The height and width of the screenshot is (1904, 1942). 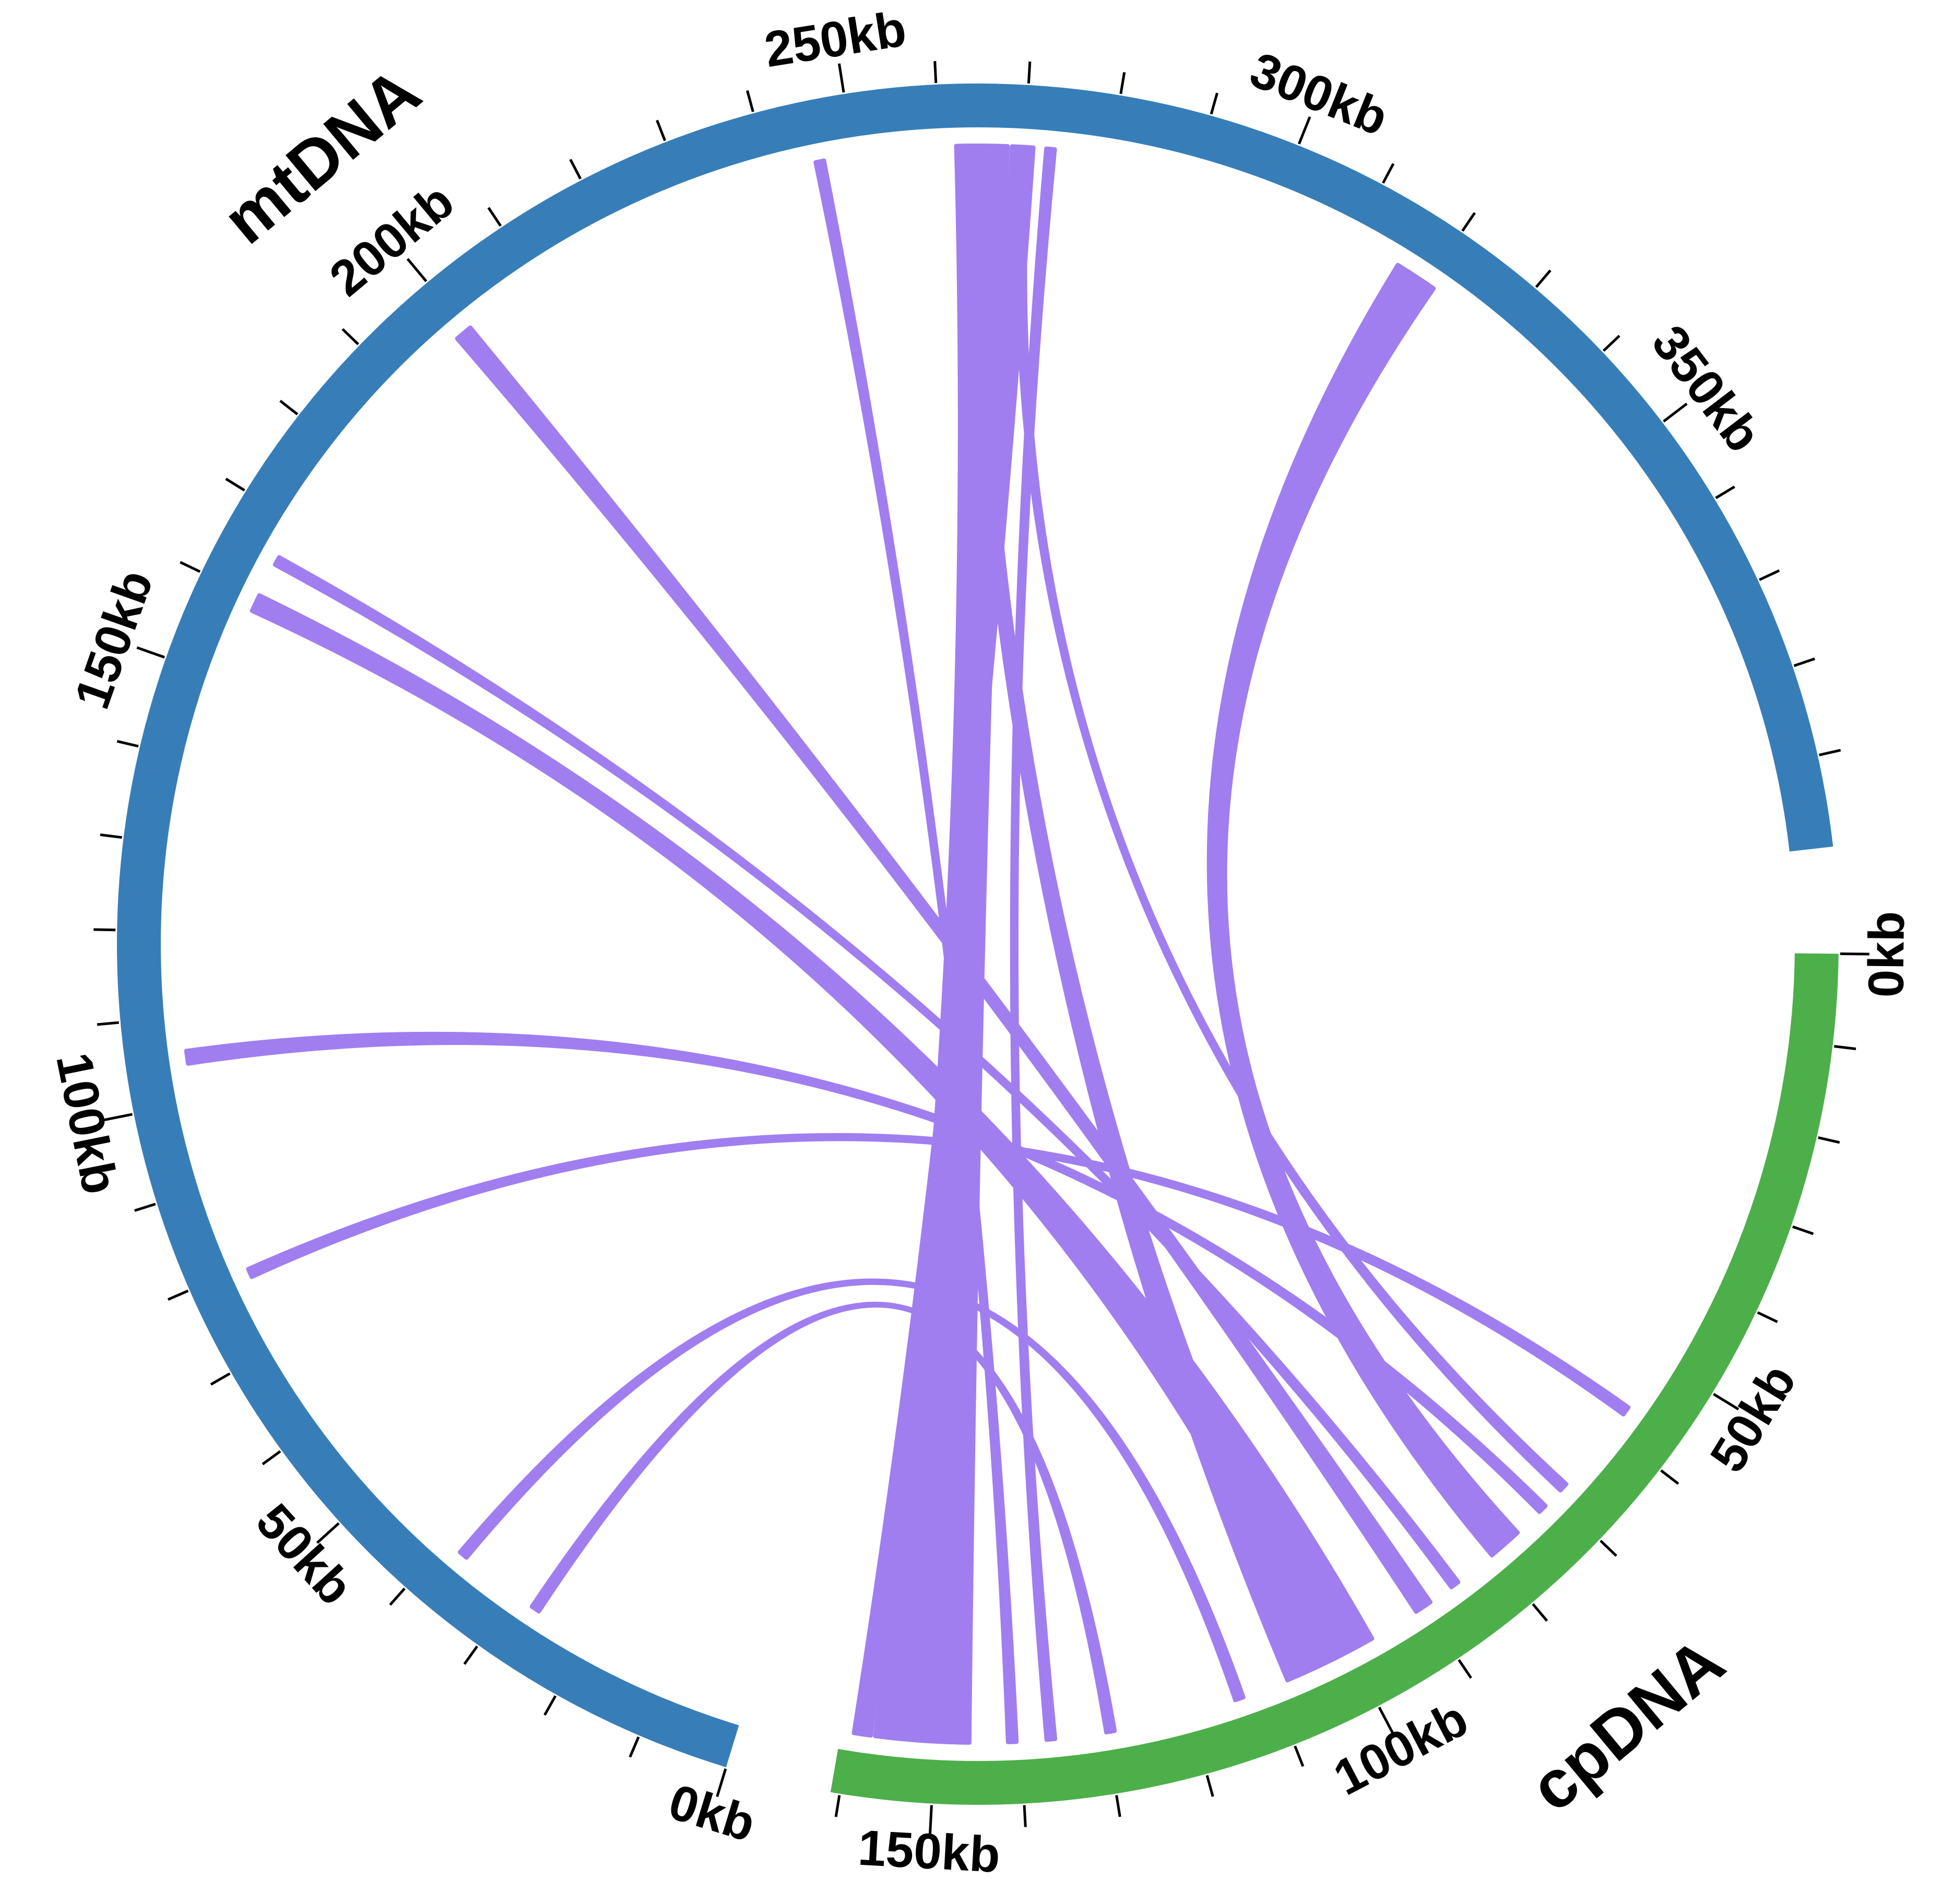 What do you see at coordinates (86, 1123) in the screenshot?
I see `tick-label: 100kb` at bounding box center [86, 1123].